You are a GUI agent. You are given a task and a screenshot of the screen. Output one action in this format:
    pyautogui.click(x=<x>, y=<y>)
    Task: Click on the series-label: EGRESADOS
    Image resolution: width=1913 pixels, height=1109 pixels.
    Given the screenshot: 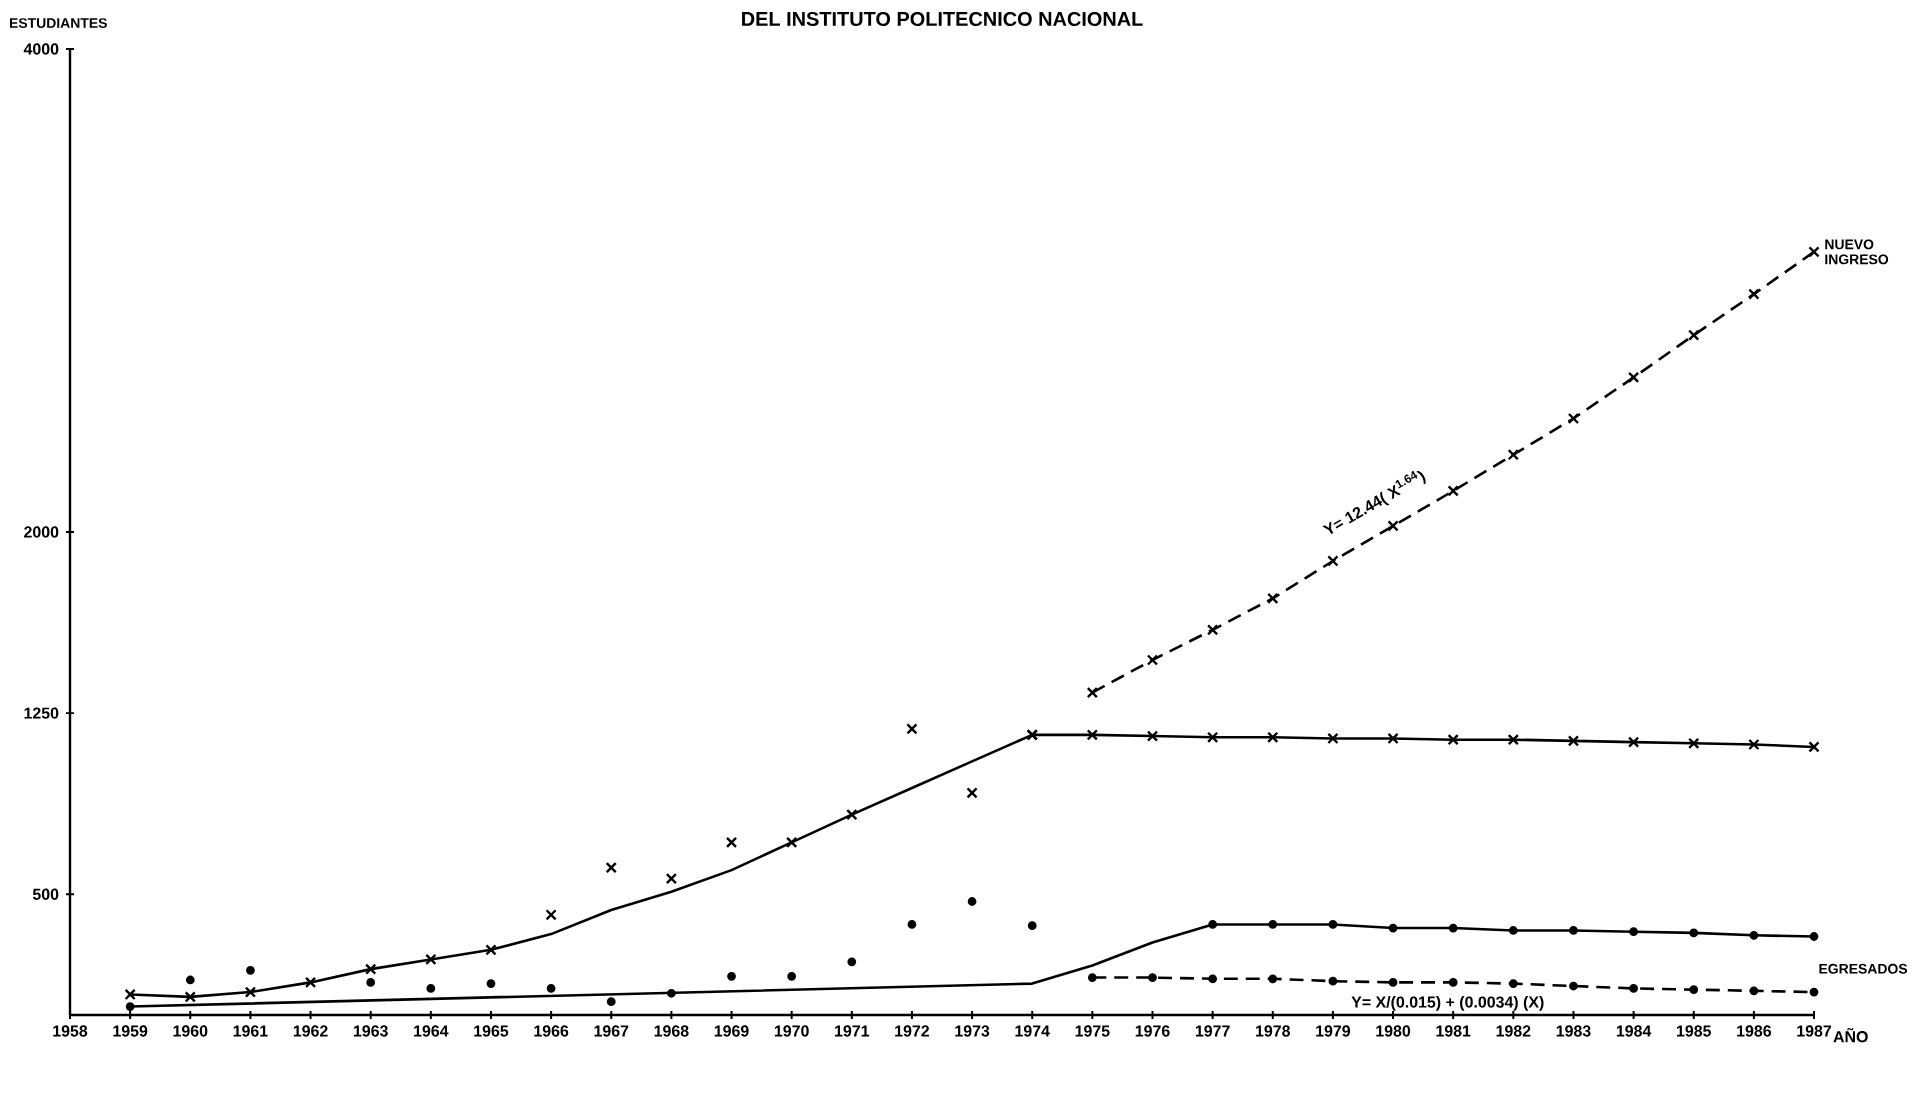 What is the action you would take?
    pyautogui.click(x=1863, y=968)
    